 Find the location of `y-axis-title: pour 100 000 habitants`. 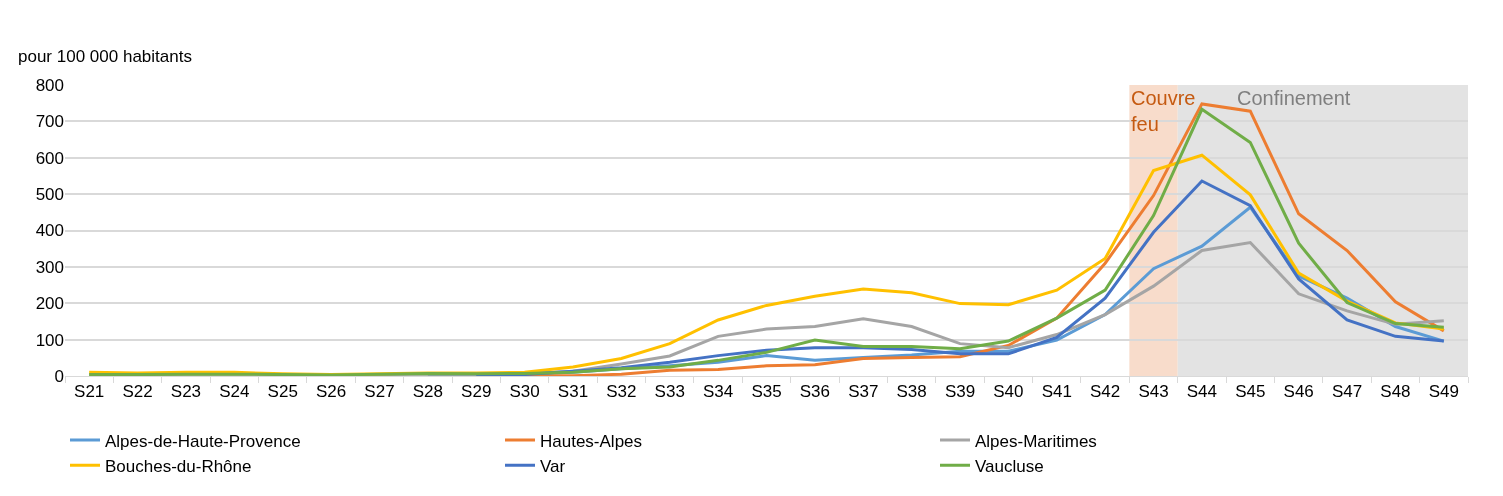

y-axis-title: pour 100 000 habitants is located at coordinates (105, 56).